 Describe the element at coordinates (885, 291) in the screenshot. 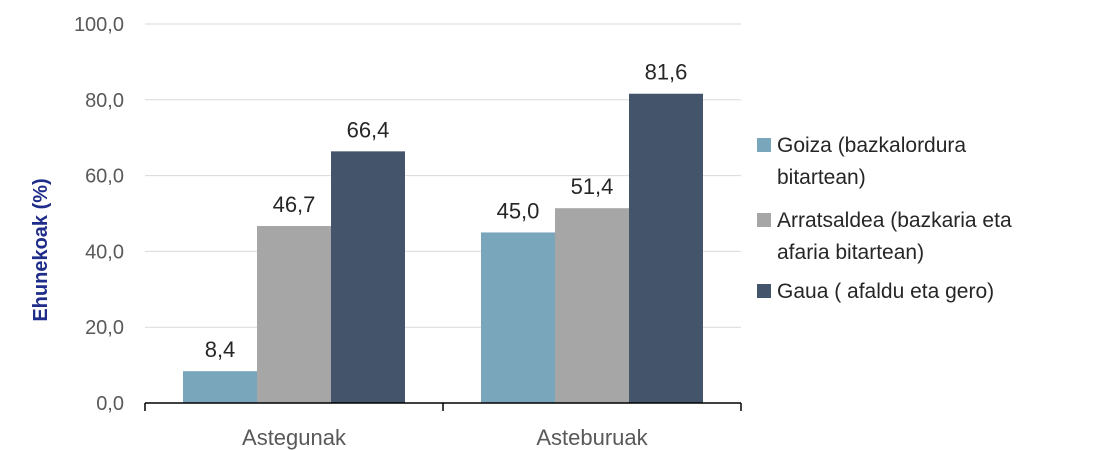

I see `legend-label: Gaua ( afaldu eta gero)` at that location.